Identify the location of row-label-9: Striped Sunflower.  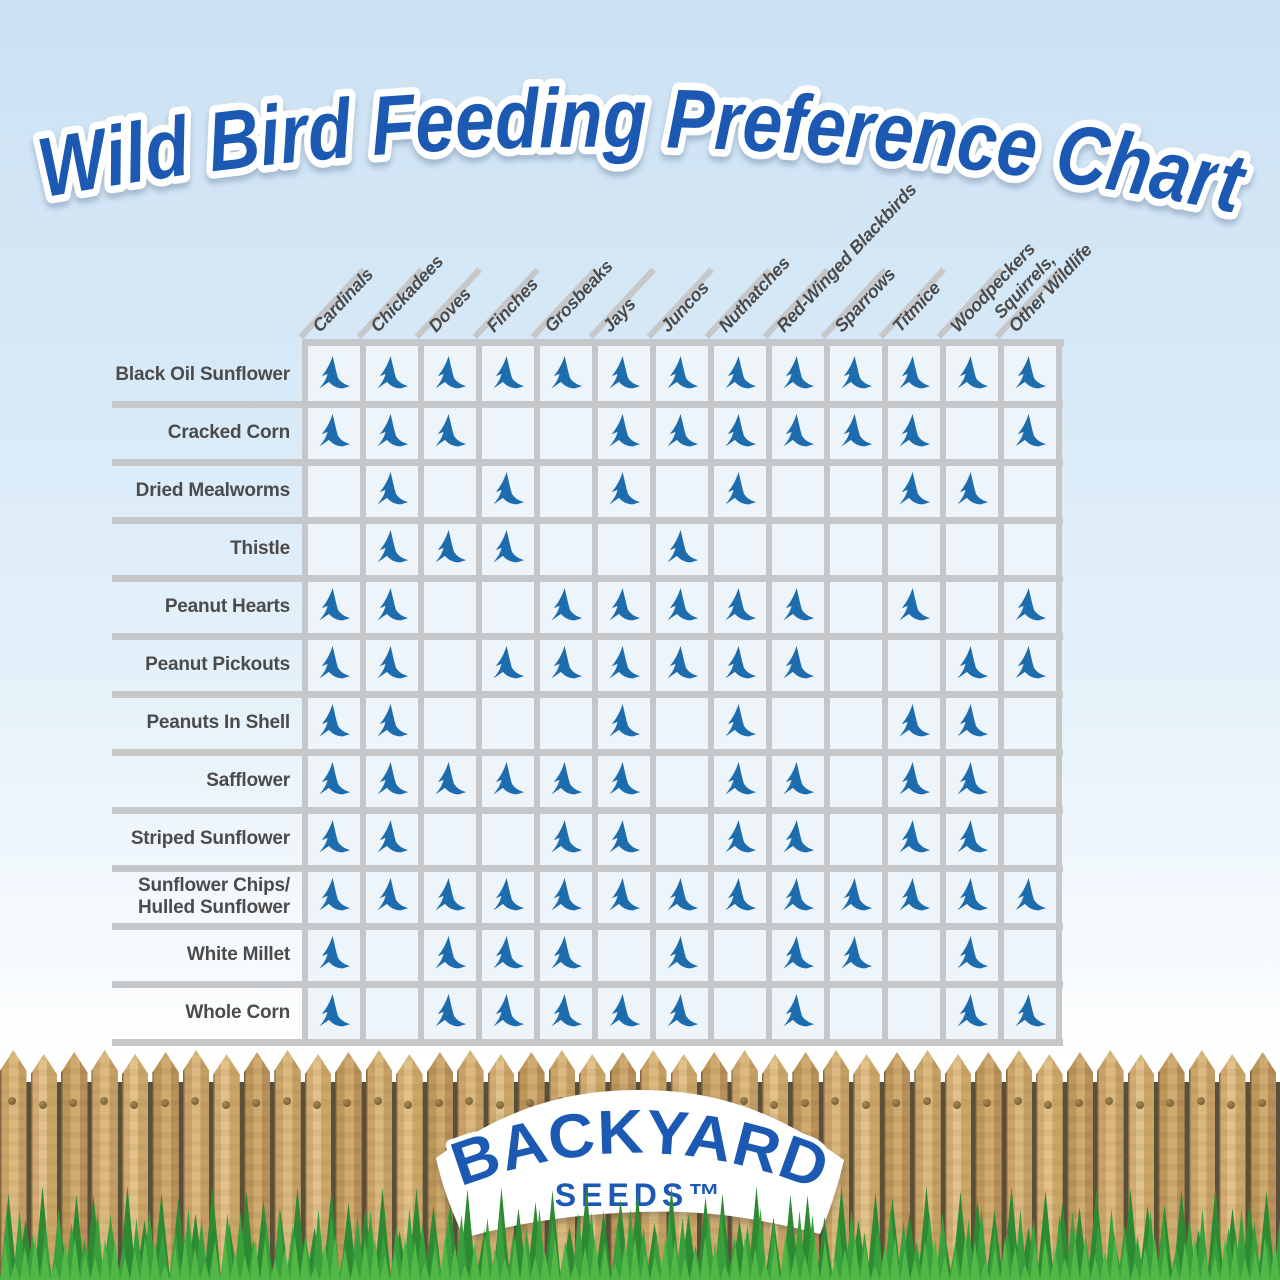
(210, 838).